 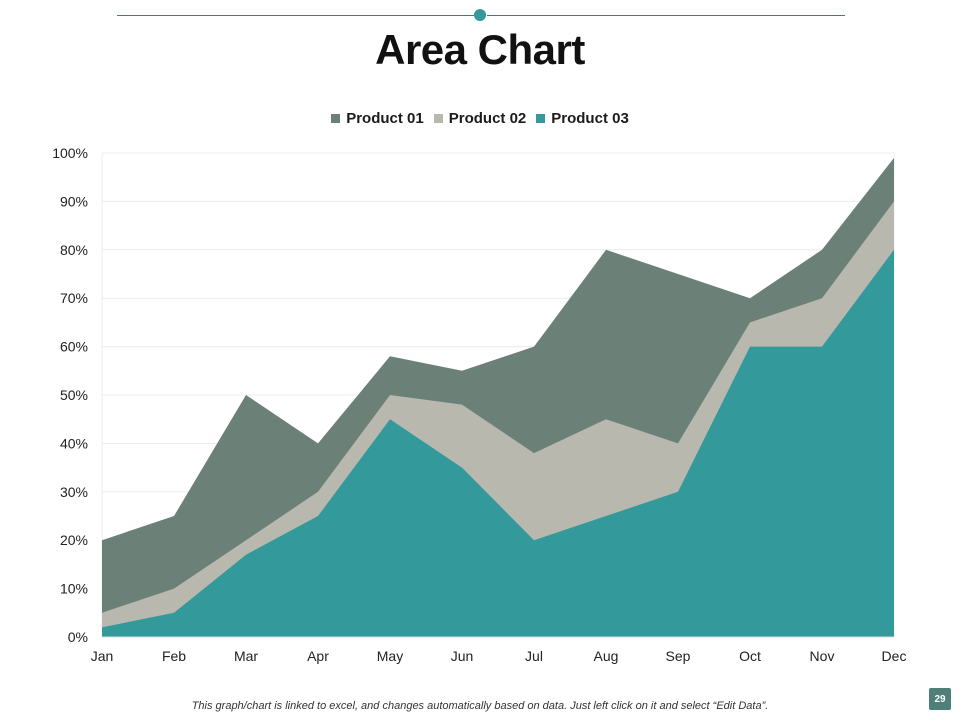 I want to click on x-tick-label: May, so click(x=390, y=656).